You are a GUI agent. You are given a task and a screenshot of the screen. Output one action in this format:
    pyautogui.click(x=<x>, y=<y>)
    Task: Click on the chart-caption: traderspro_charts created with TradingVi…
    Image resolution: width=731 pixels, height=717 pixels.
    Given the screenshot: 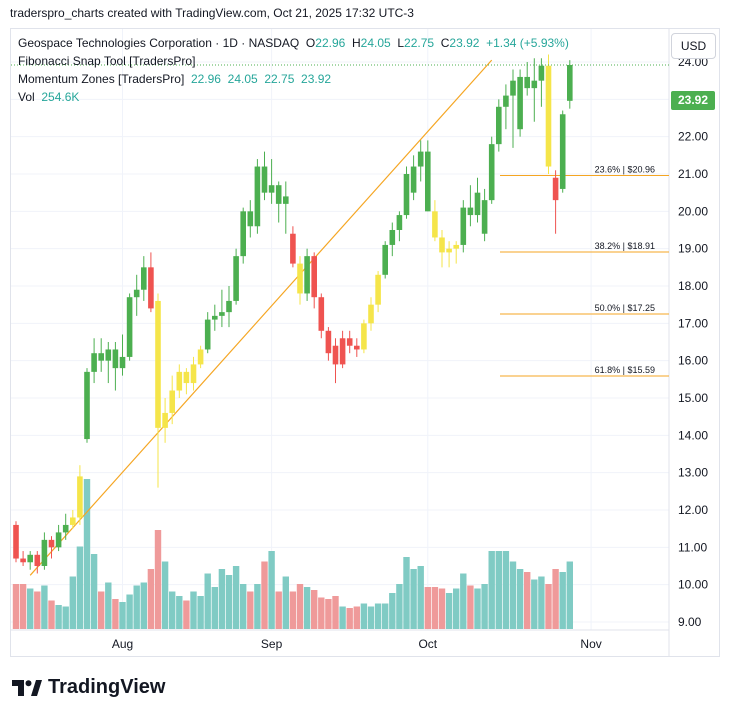 What is the action you would take?
    pyautogui.click(x=212, y=13)
    